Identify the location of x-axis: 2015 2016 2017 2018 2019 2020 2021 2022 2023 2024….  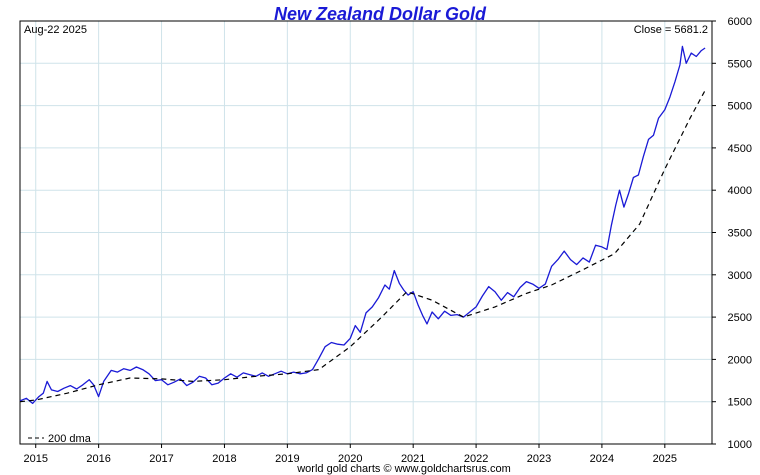
(350, 454).